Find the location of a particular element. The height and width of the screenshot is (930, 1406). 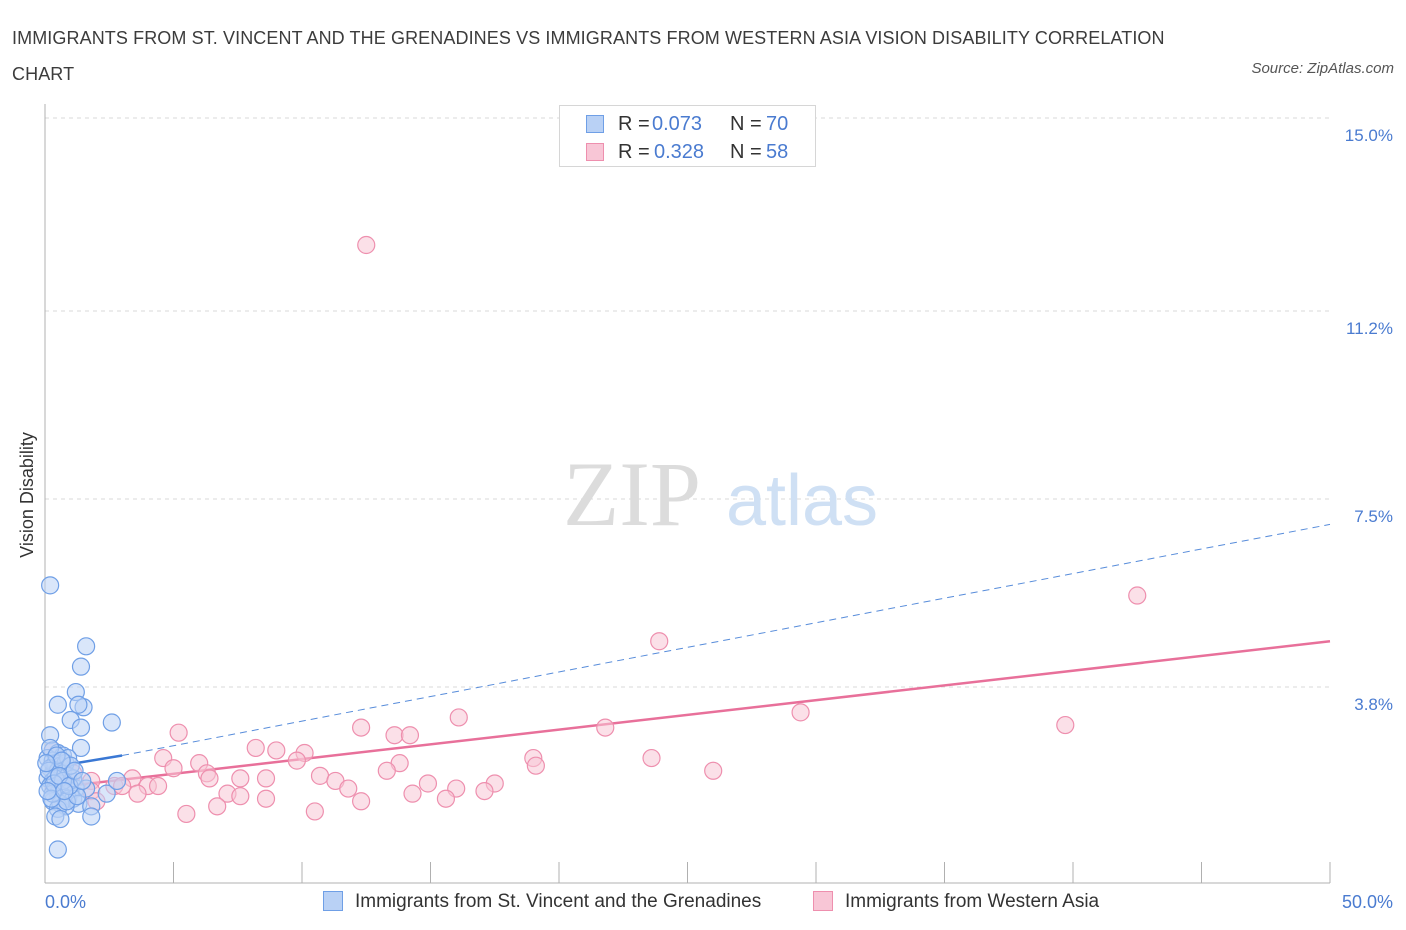

legend-n-value: 70 is located at coordinates (777, 124).